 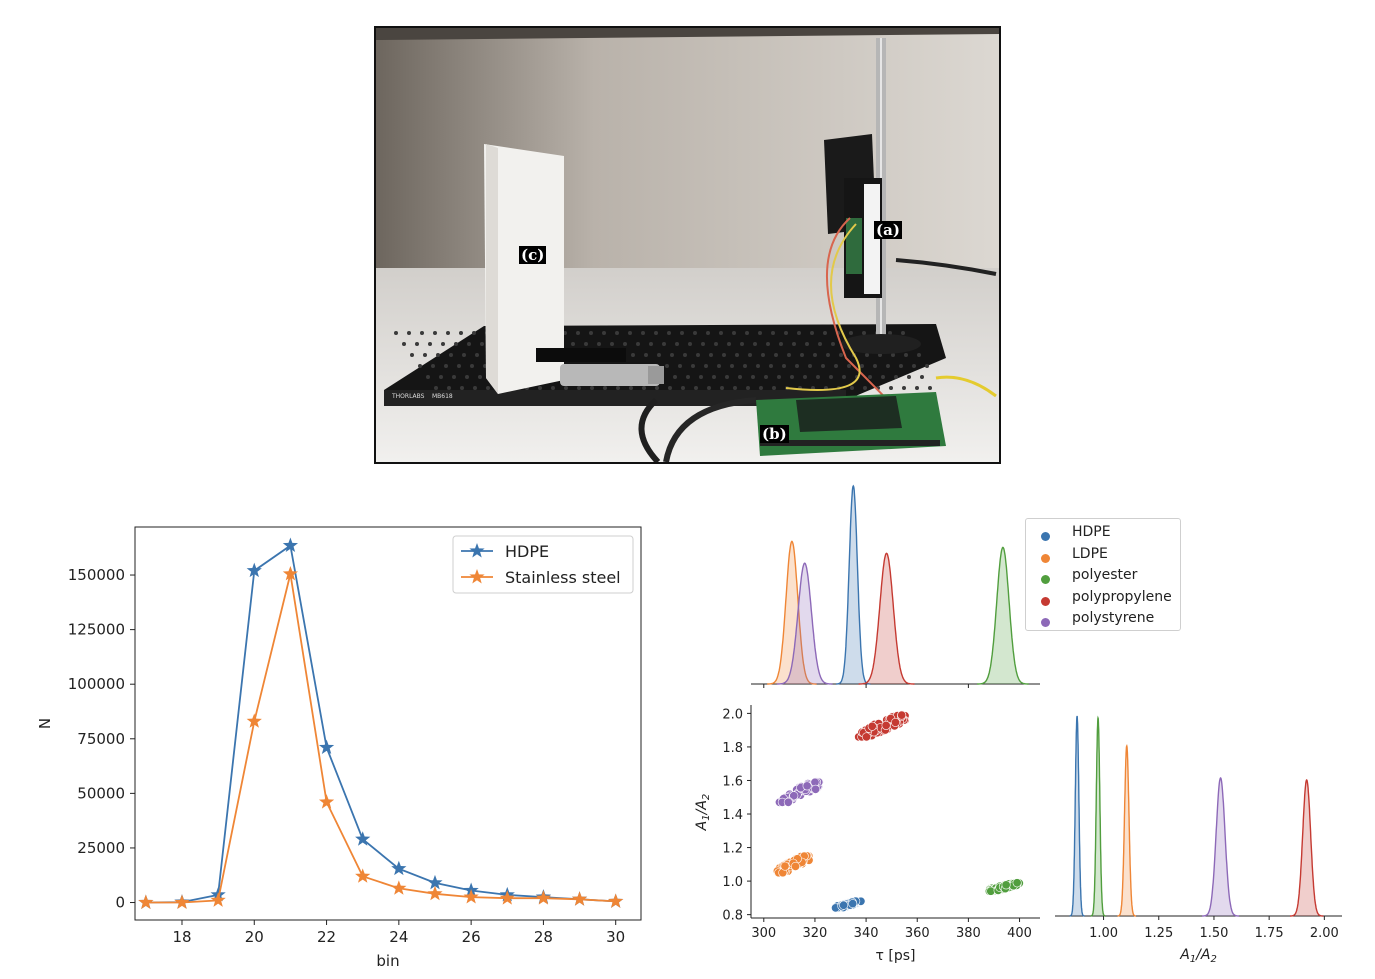 I want to click on series-line, so click(x=380, y=738).